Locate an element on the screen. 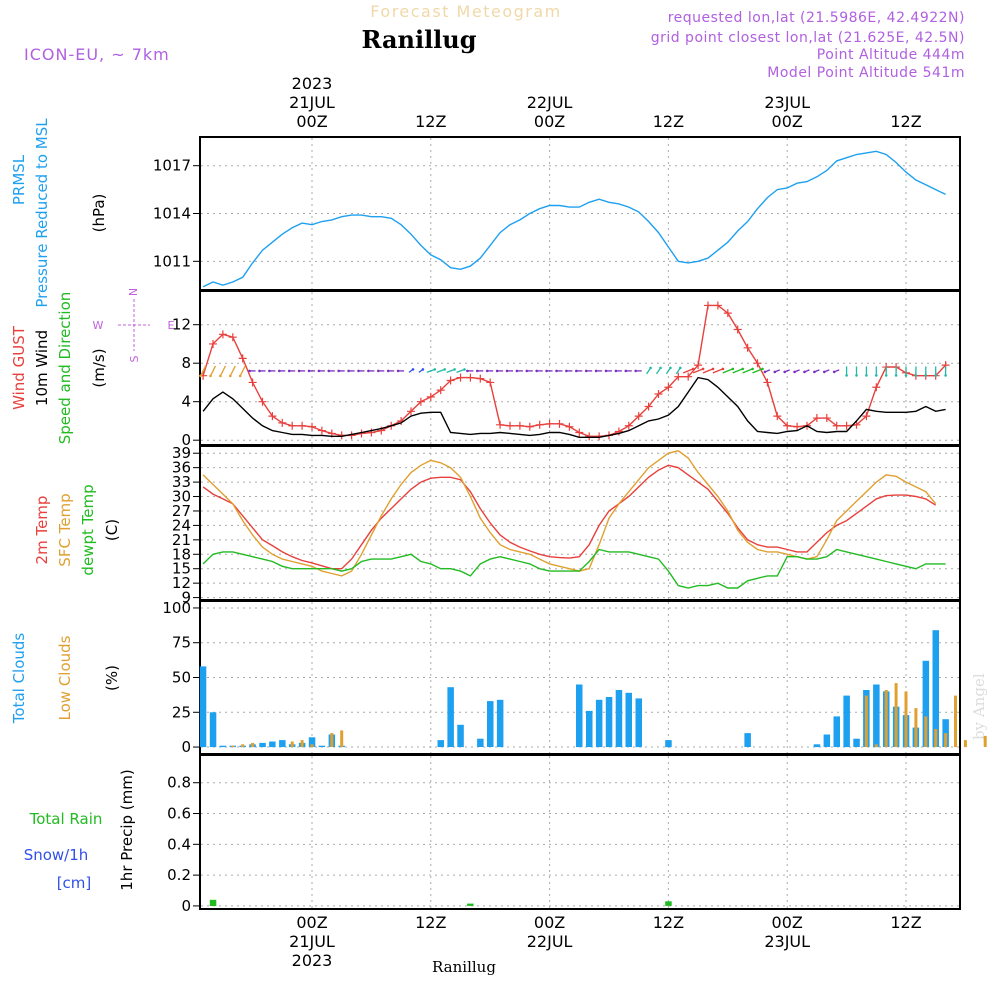  top-time-label: 00Z is located at coordinates (787, 121).